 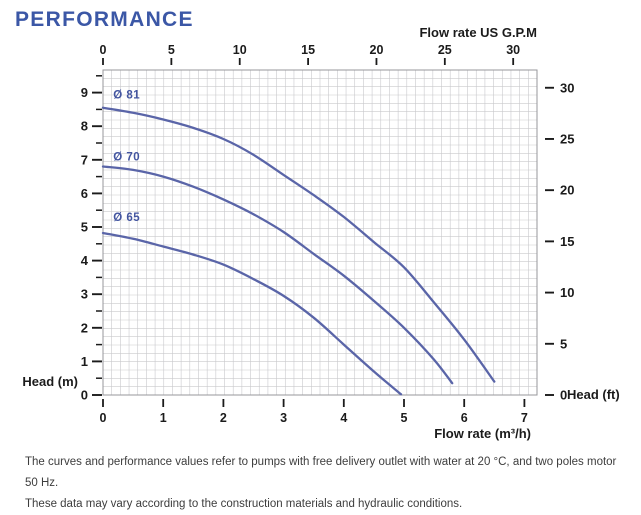 What do you see at coordinates (104, 19) in the screenshot?
I see `page-title: PERFORMANCE` at bounding box center [104, 19].